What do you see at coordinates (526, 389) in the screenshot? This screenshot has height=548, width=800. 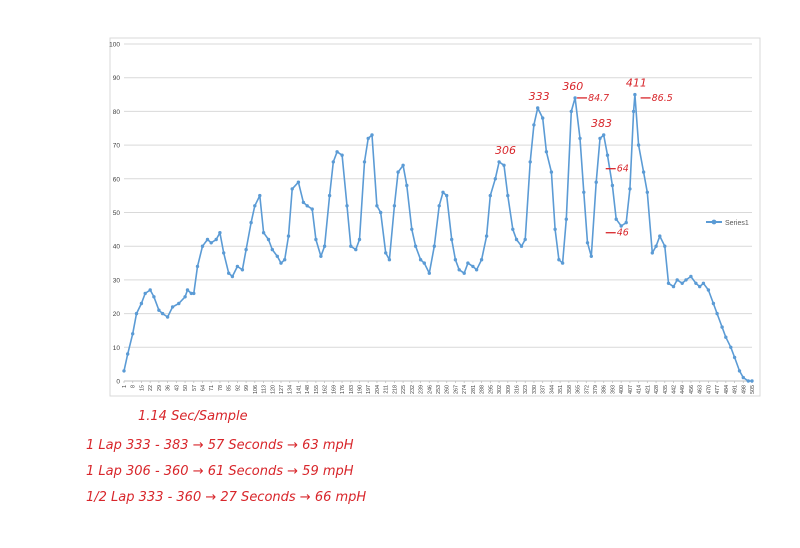 I see `x-tick-label: 323` at bounding box center [526, 389].